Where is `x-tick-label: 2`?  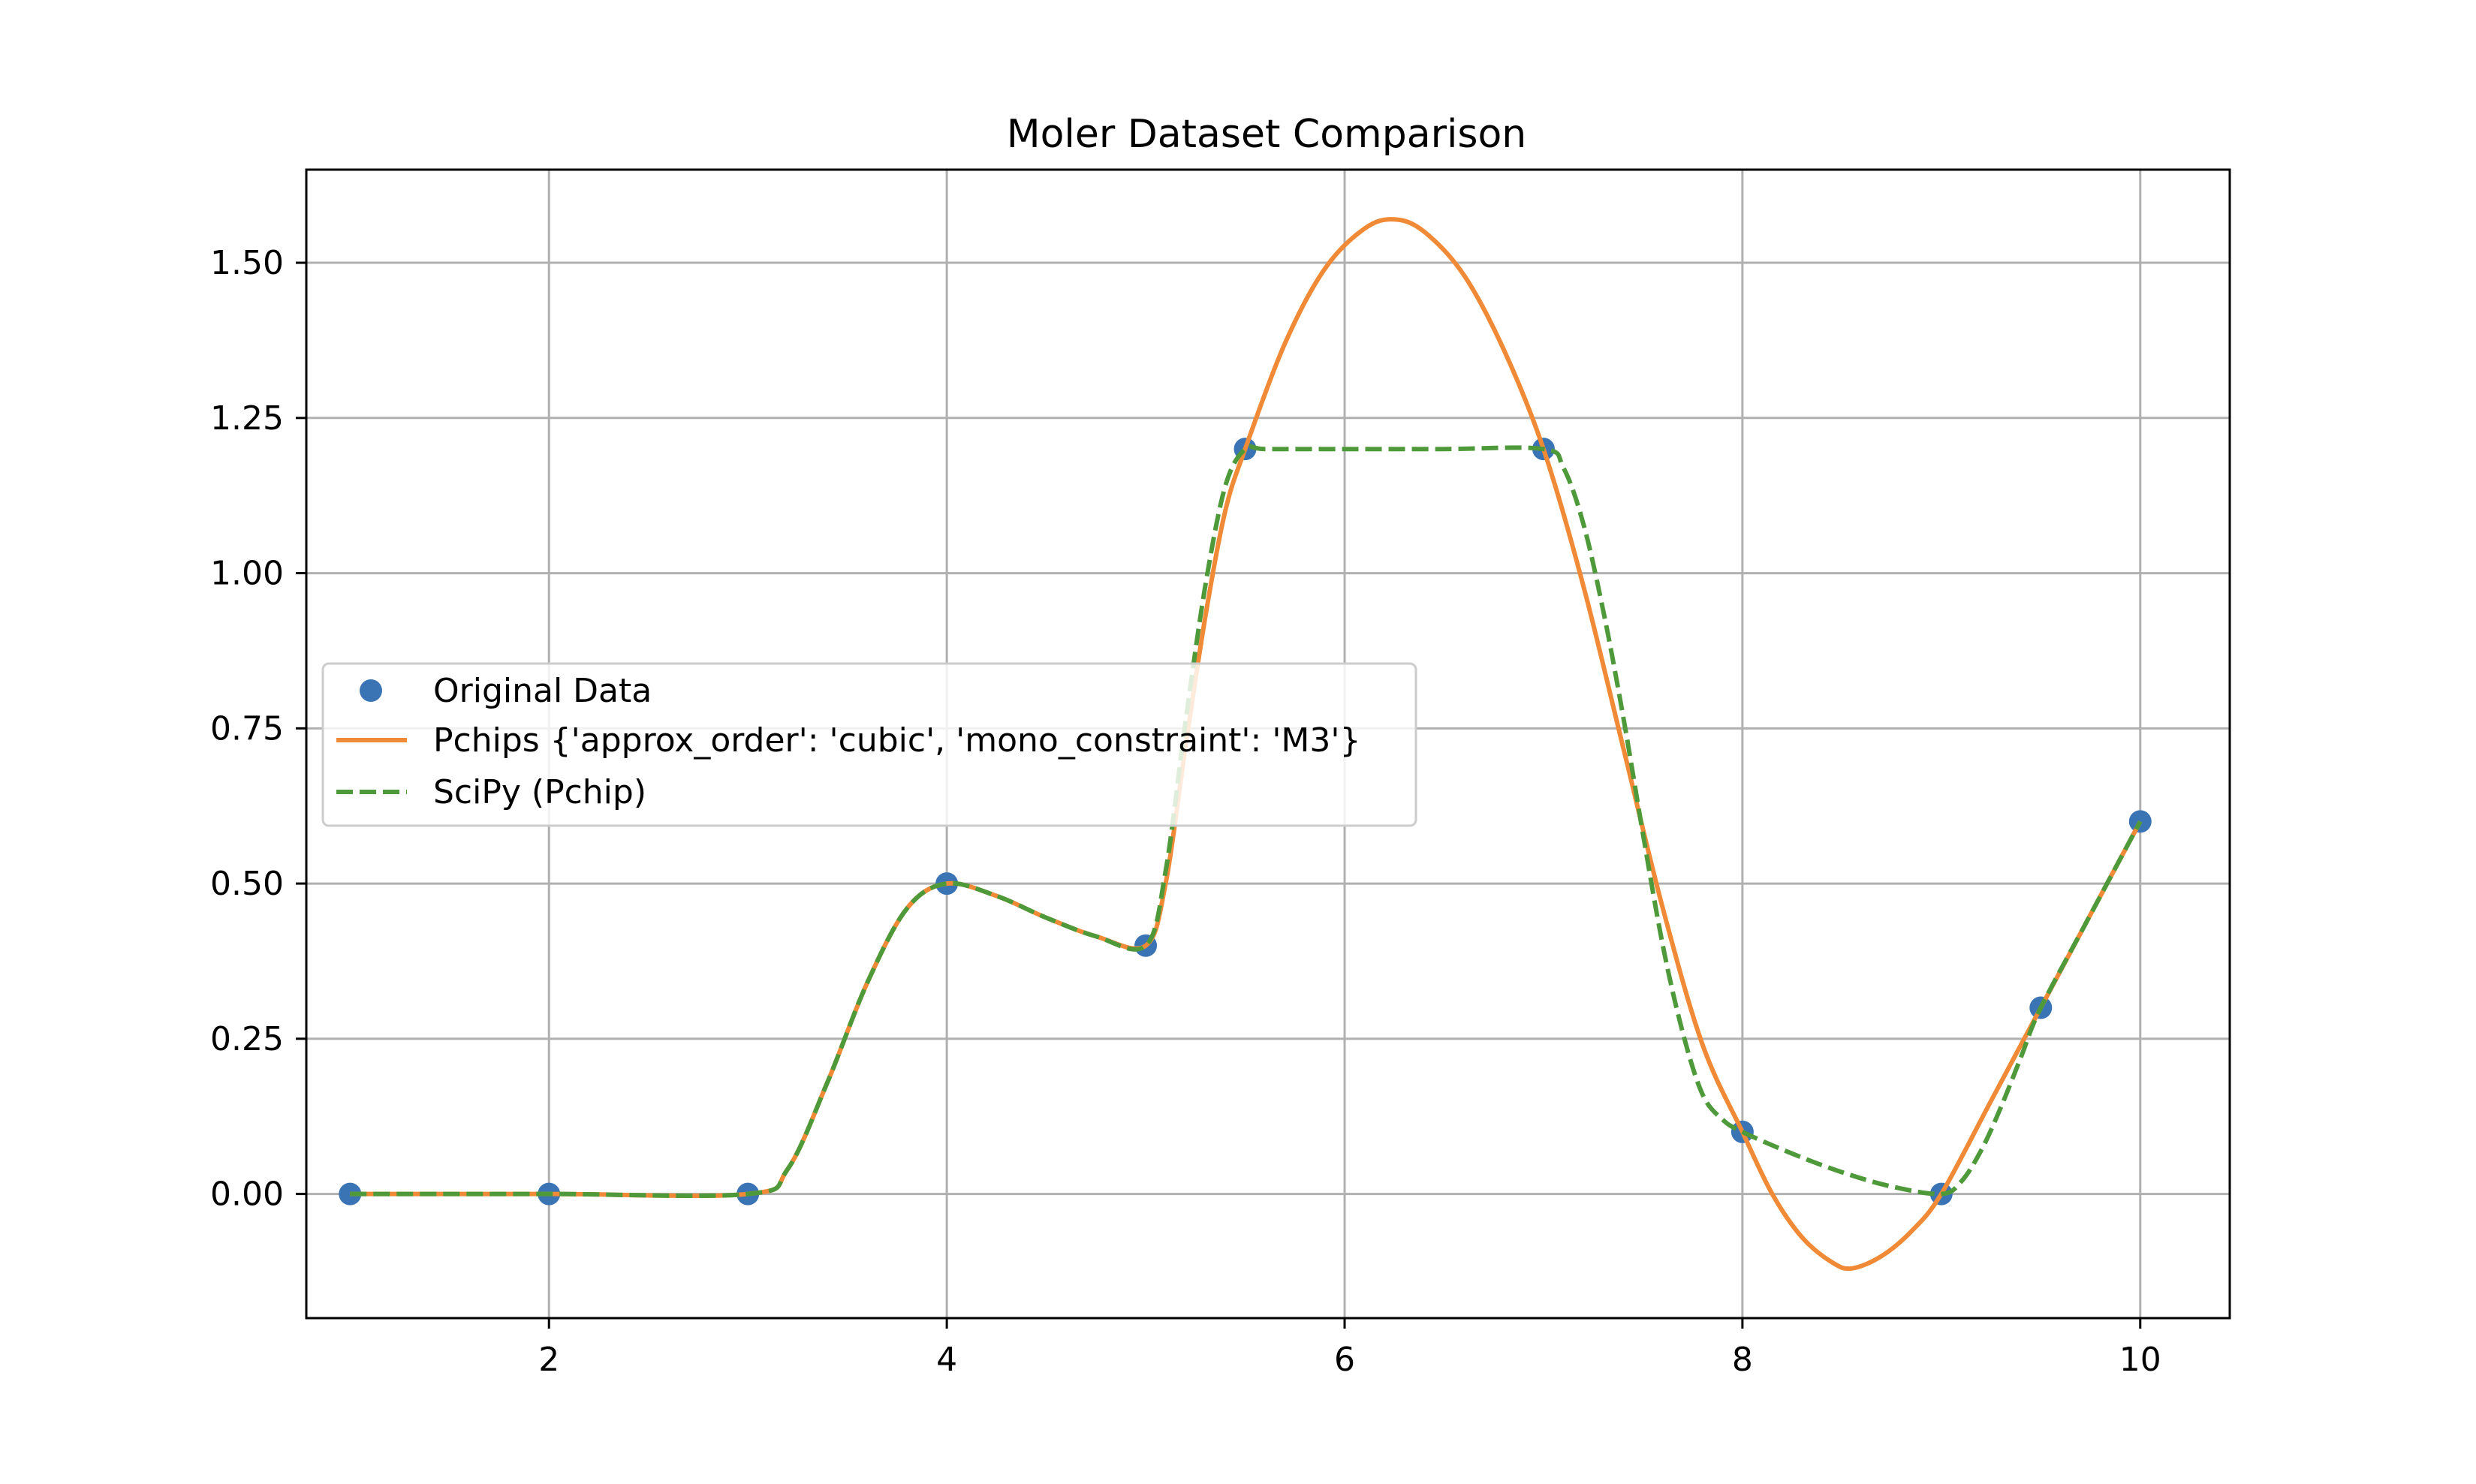
x-tick-label: 2 is located at coordinates (548, 1360).